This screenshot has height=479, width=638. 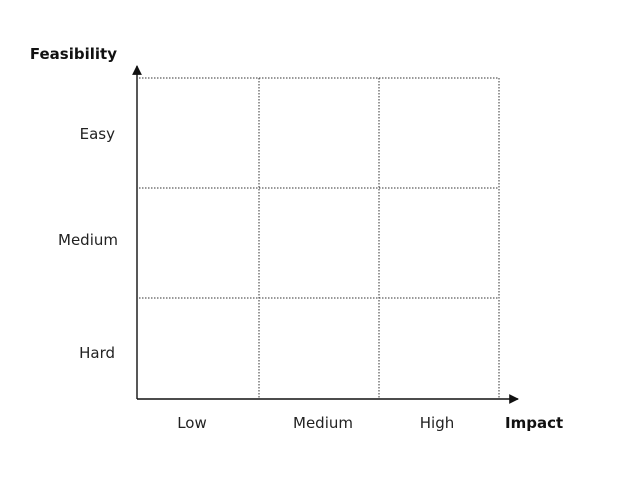 I want to click on x-level-label-high: High, so click(x=437, y=423).